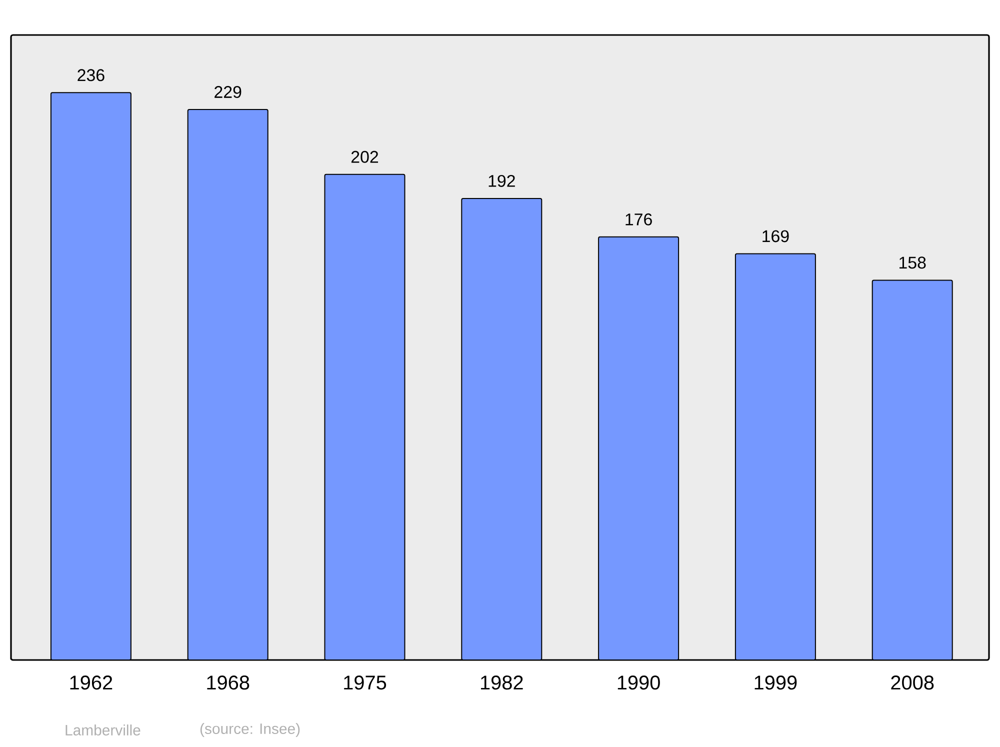 The width and height of the screenshot is (1000, 747). I want to click on data-label: 158, so click(913, 262).